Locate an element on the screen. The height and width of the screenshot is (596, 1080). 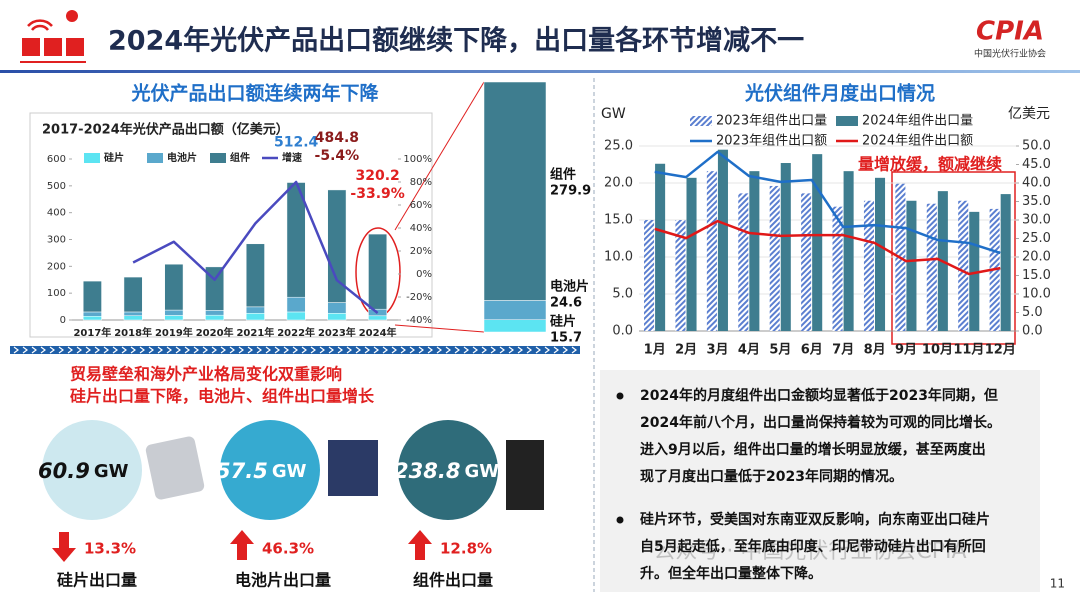
zoom-line is located at coordinates (439, 328).